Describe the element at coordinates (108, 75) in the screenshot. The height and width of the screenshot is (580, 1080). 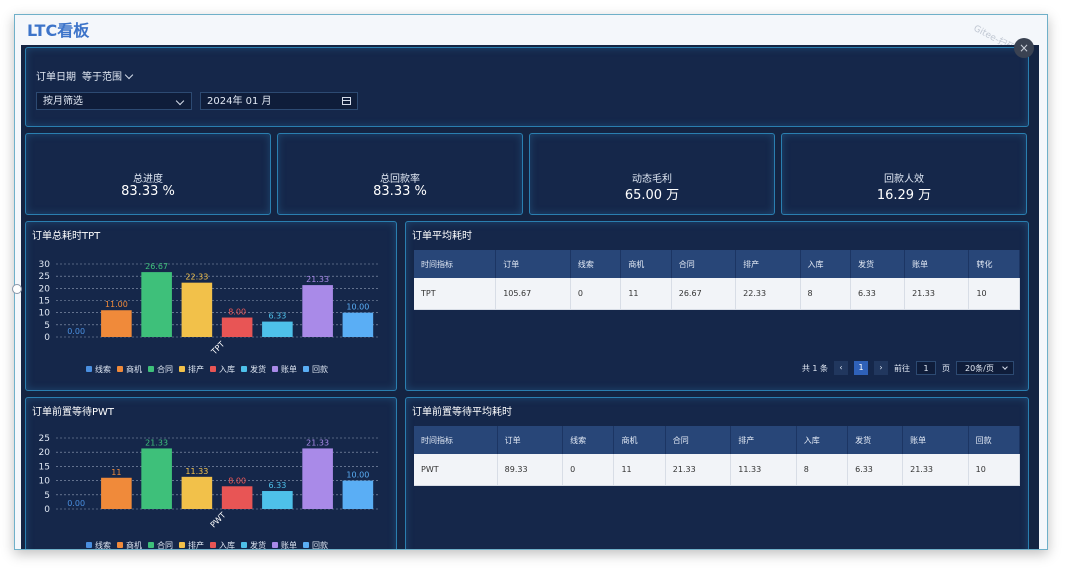
I see `operator-dropdown: 等于范围` at that location.